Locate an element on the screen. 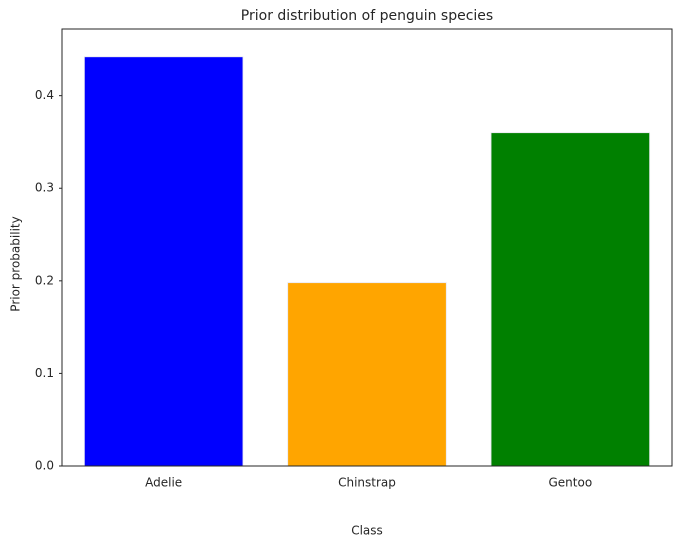 This screenshot has height=547, width=691. y-axis-label: Prior probability is located at coordinates (16, 263).